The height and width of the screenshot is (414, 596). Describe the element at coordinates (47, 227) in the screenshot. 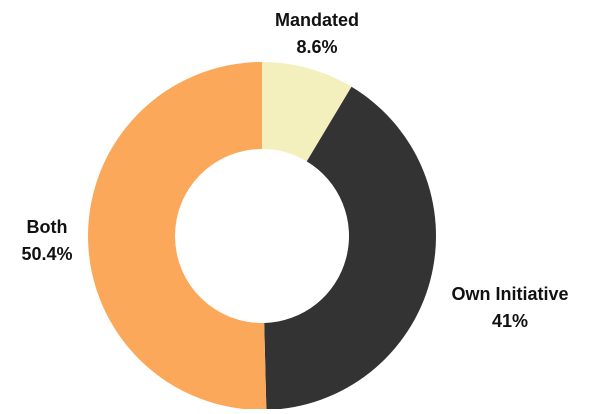

I see `slice-label-both: Both` at that location.